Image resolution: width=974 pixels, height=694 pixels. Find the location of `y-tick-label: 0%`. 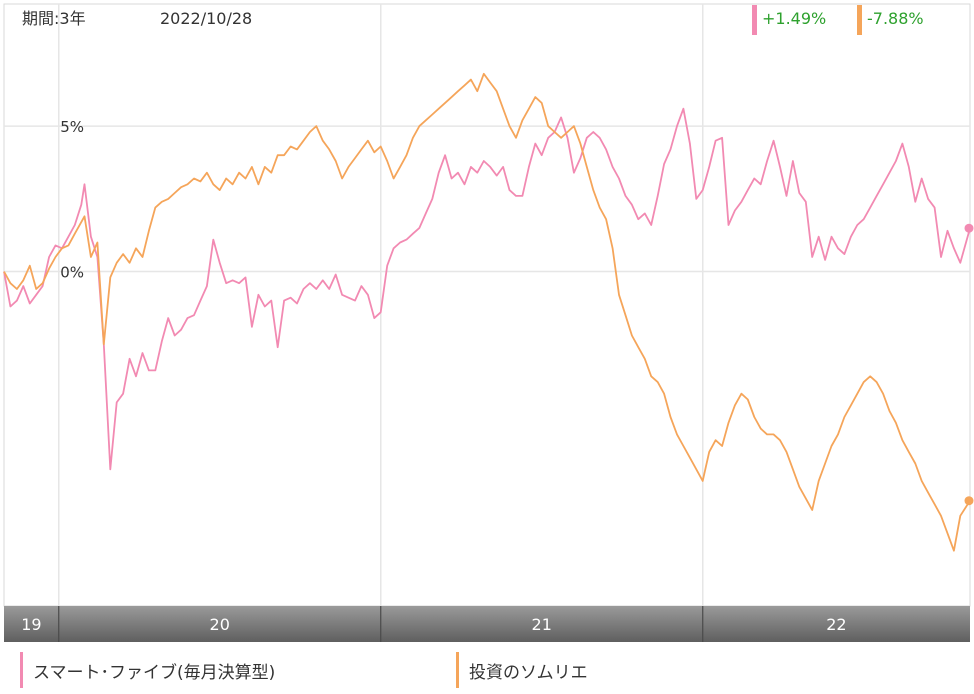

y-tick-label: 0% is located at coordinates (72, 273).